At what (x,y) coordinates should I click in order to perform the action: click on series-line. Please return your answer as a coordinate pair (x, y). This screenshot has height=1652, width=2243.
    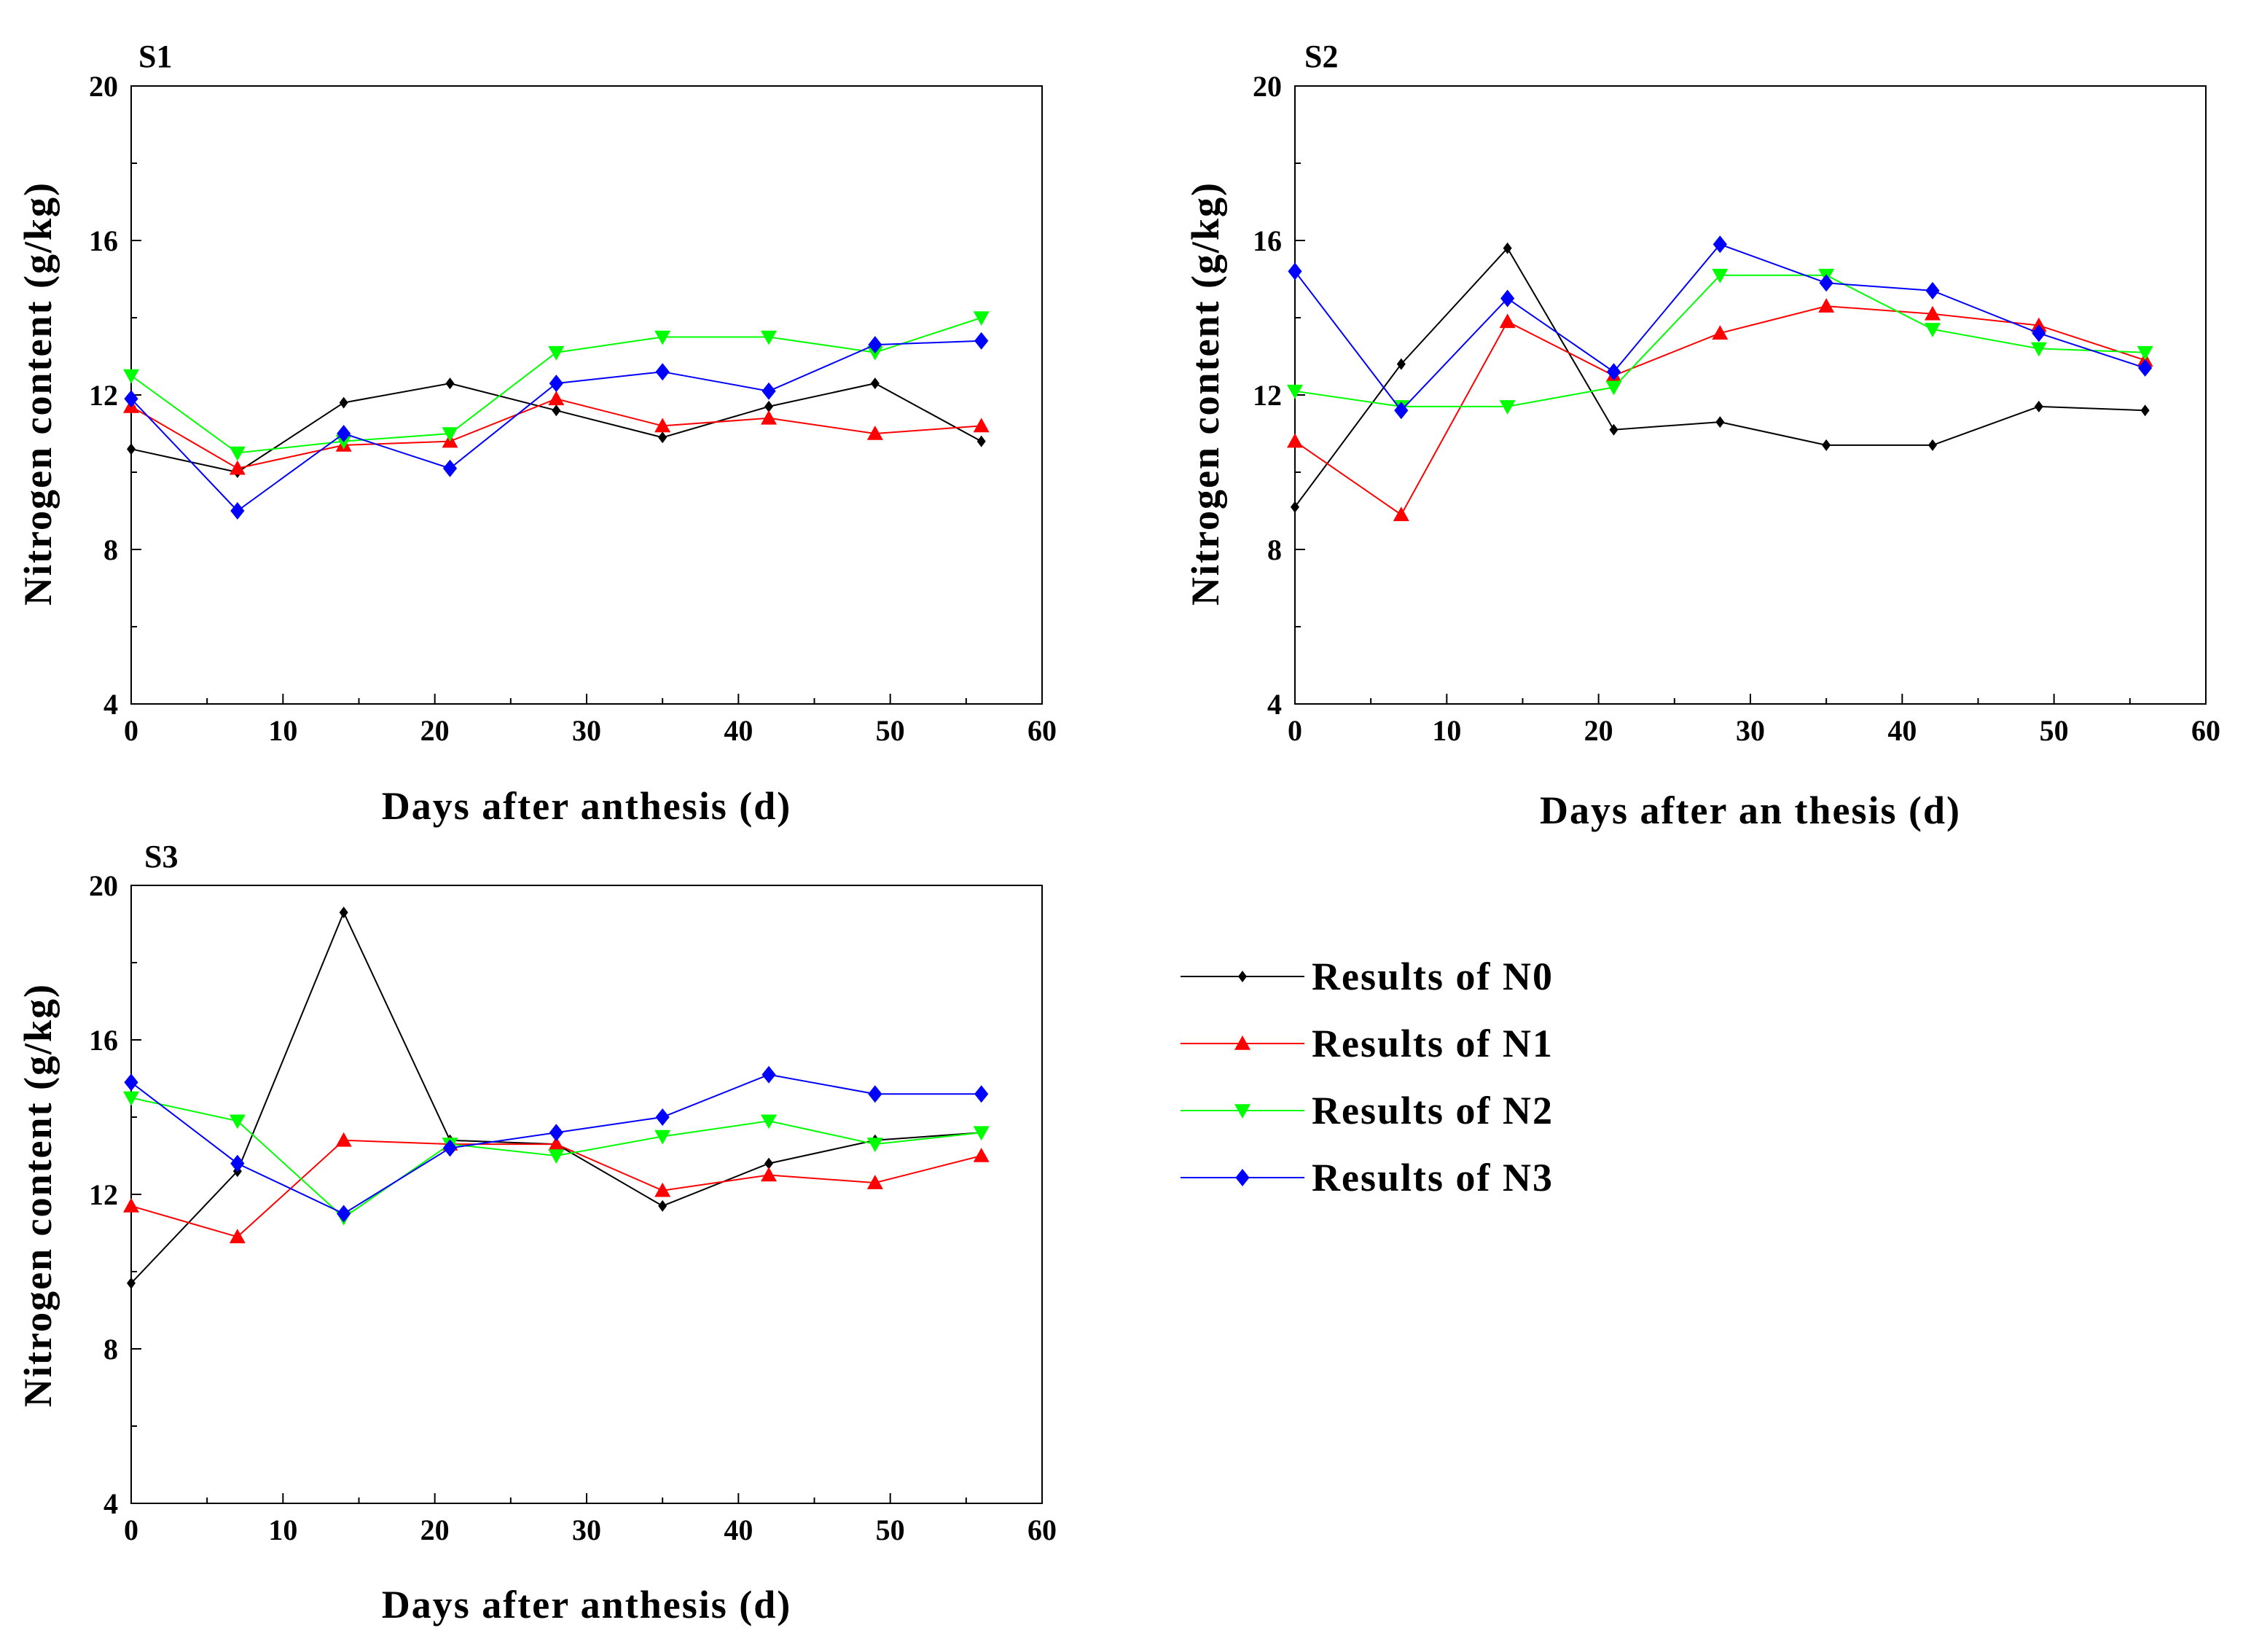
    Looking at the image, I should click on (556, 1097).